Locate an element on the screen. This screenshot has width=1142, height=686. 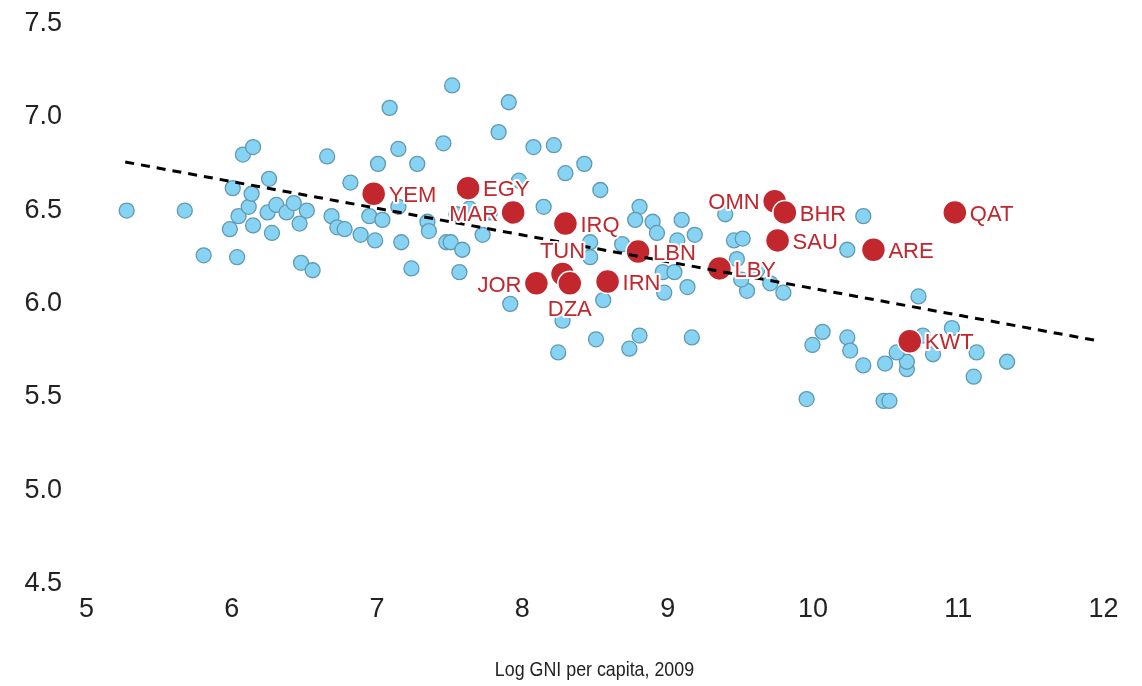
y-tick-label: 6.0 is located at coordinates (43, 302).